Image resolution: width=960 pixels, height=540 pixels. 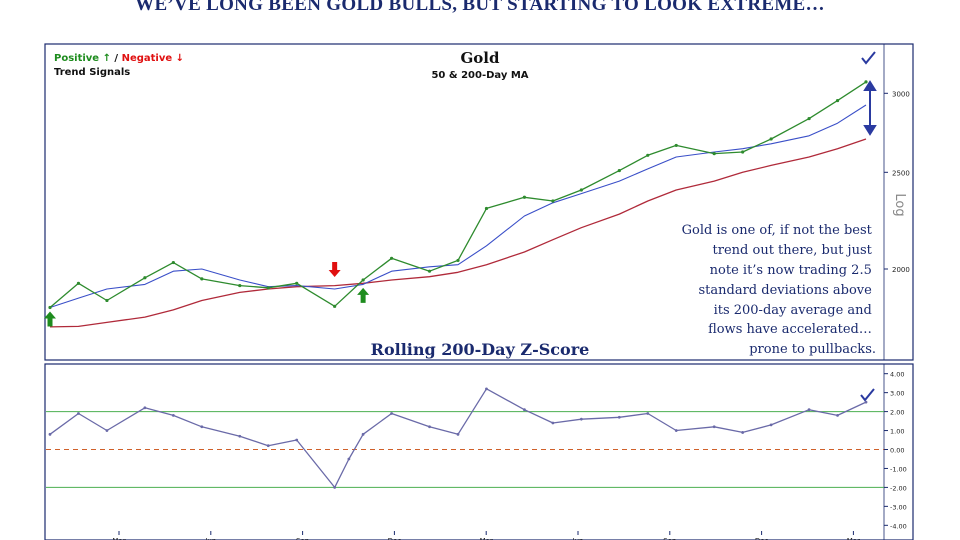 I want to click on legend-positive: Positive ↑, so click(x=82, y=58).